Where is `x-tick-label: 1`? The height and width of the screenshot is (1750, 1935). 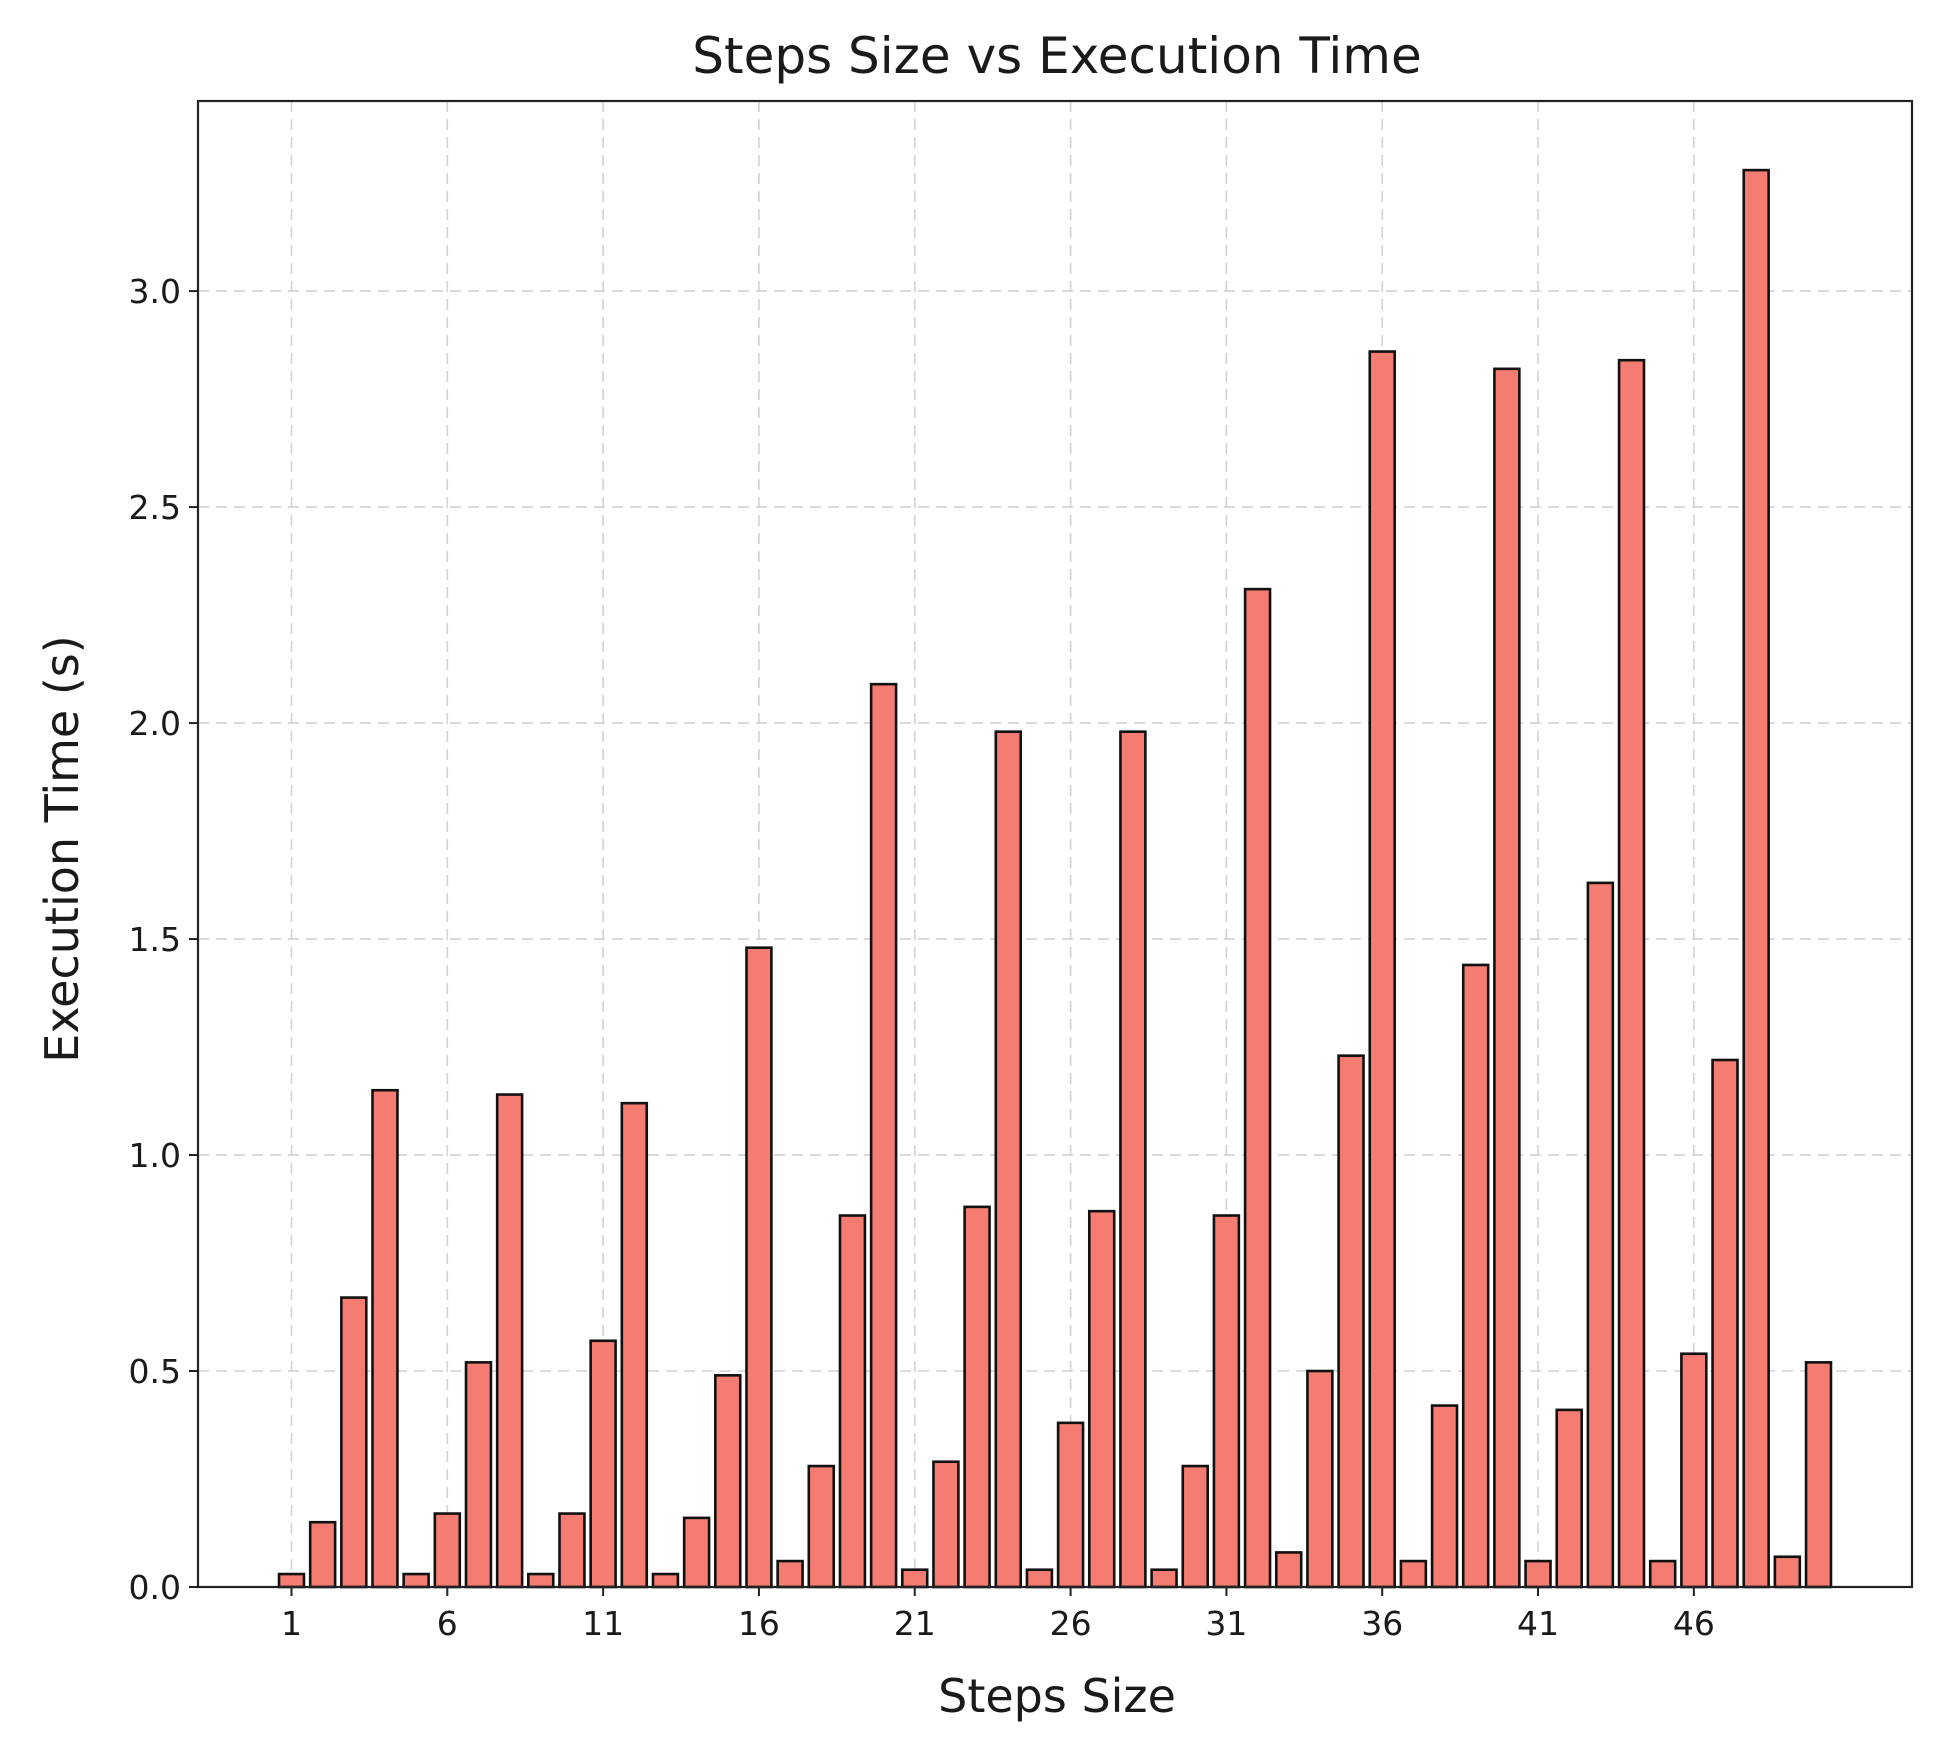
x-tick-label: 1 is located at coordinates (291, 1623).